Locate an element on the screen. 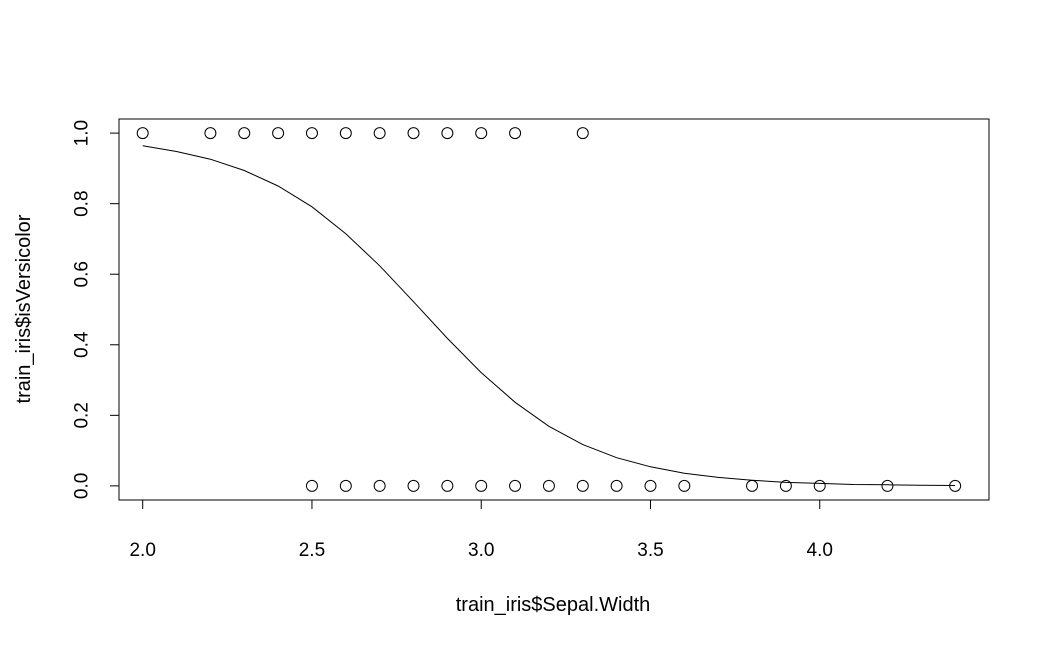 The width and height of the screenshot is (1050, 648). x-tick-label: 3.5 is located at coordinates (650, 550).